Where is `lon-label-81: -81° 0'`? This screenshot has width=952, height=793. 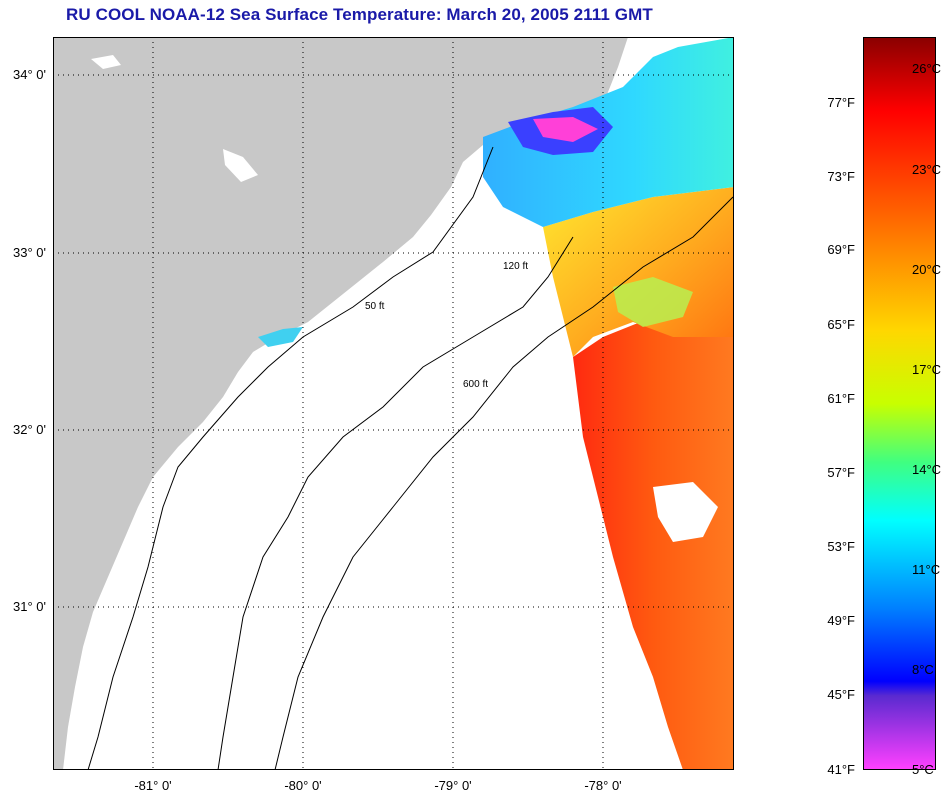
lon-label-81: -81° 0' is located at coordinates (153, 785).